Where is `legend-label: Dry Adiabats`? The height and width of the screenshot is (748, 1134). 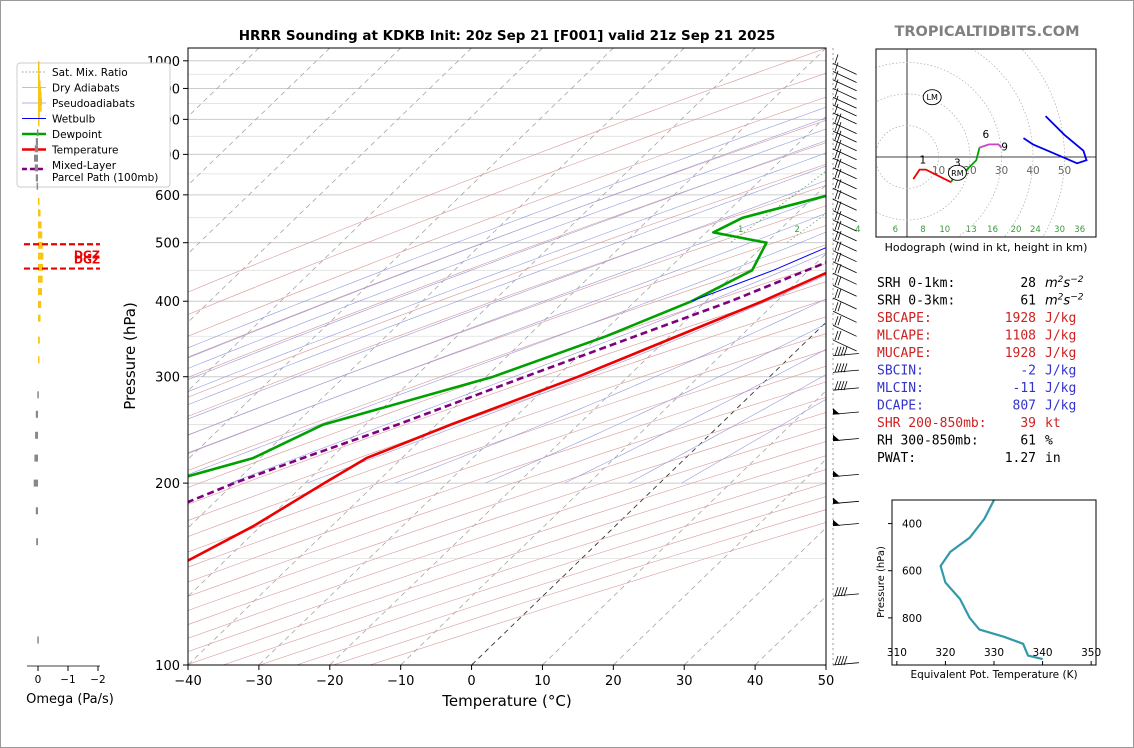 legend-label: Dry Adiabats is located at coordinates (86, 89).